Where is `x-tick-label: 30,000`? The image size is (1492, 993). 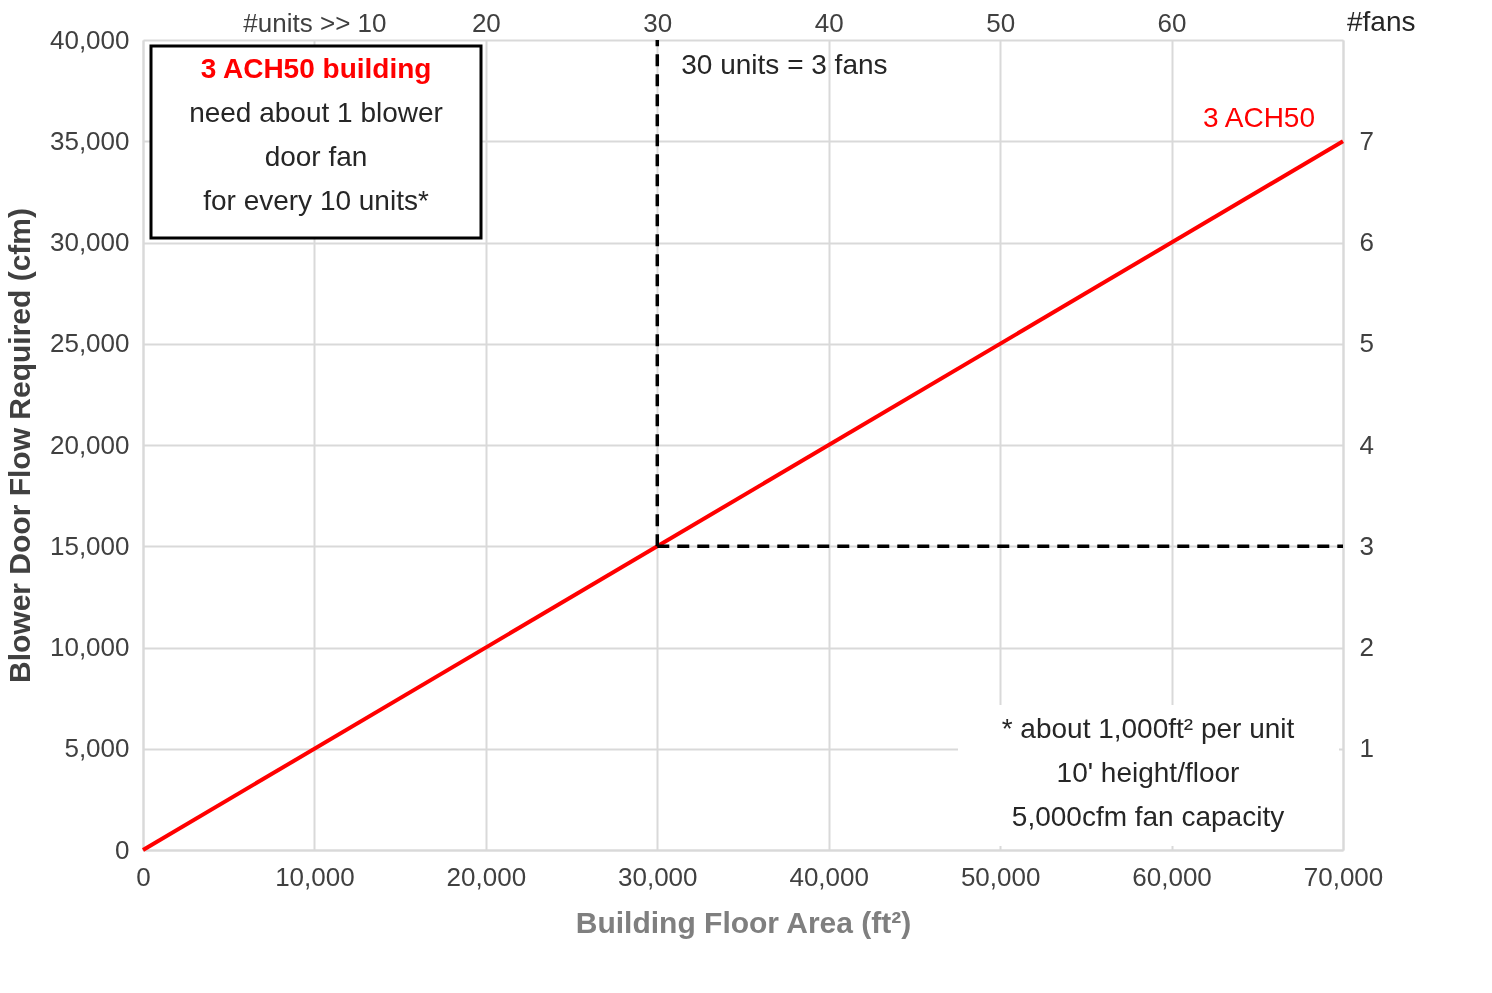
x-tick-label: 30,000 is located at coordinates (658, 876).